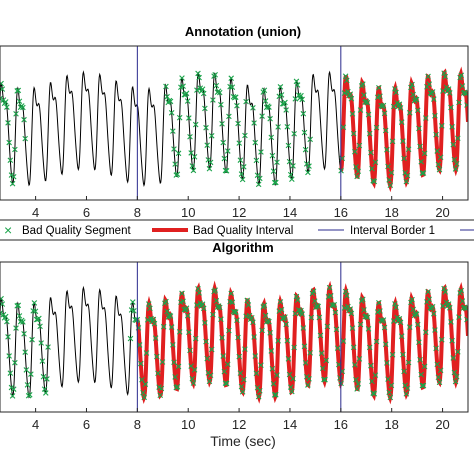 The width and height of the screenshot is (474, 474). What do you see at coordinates (341, 212) in the screenshot?
I see `x-tick-label: 16` at bounding box center [341, 212].